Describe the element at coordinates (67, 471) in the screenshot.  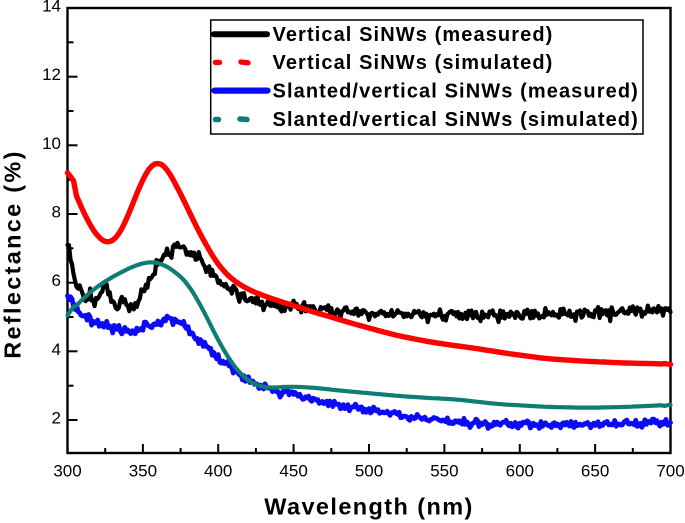
I see `svg-text: 300` at that location.